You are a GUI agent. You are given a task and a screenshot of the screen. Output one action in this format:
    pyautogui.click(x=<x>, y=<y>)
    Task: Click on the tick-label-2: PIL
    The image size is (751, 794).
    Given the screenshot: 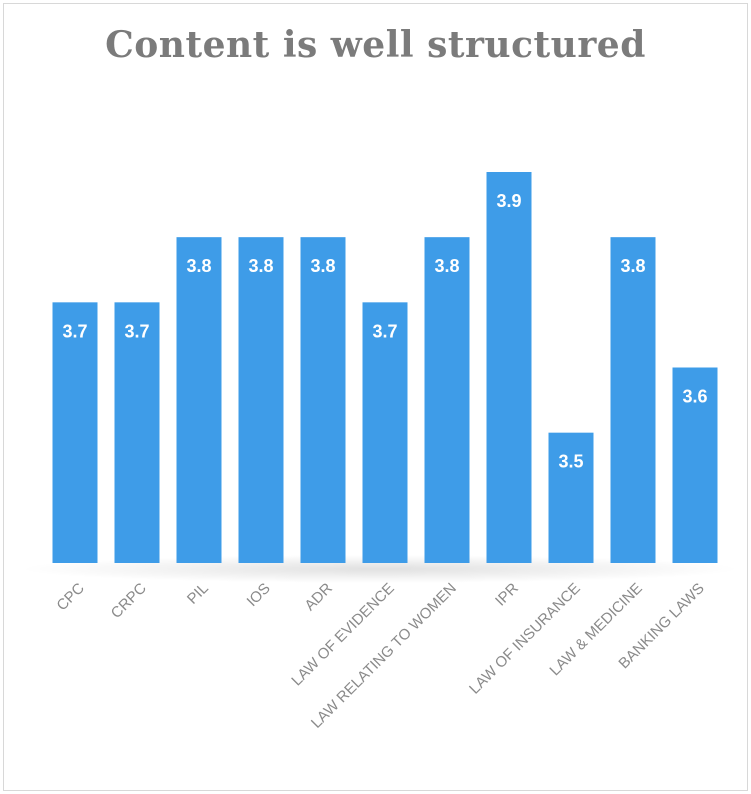 What is the action you would take?
    pyautogui.click(x=198, y=594)
    